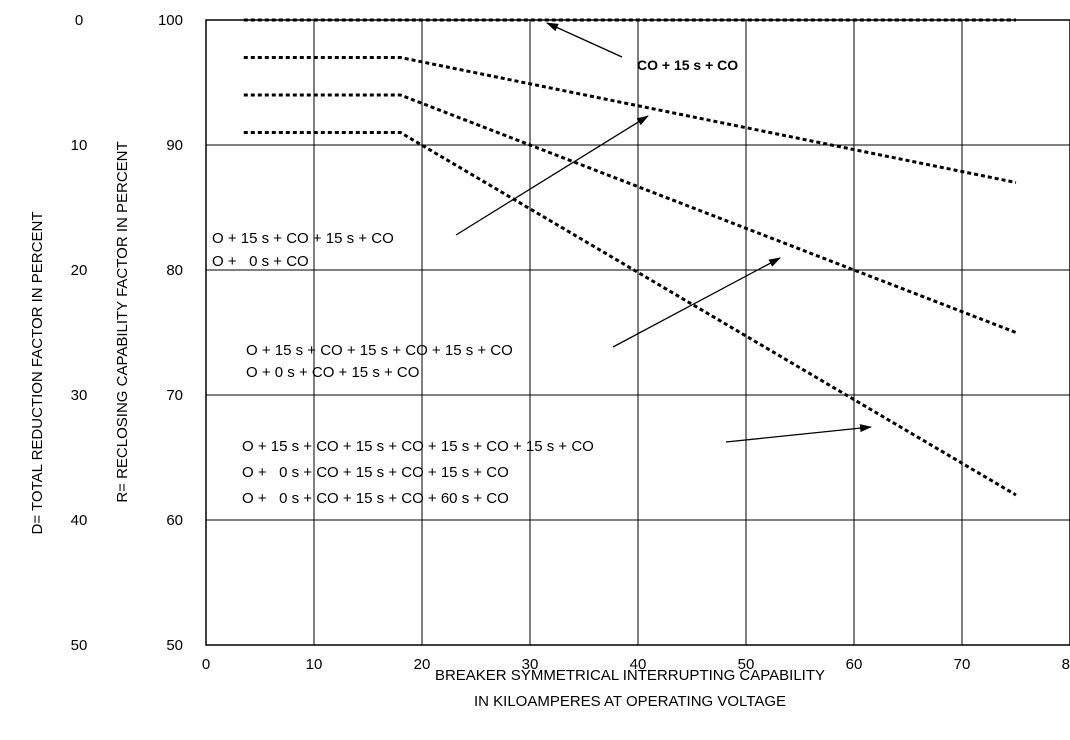  I want to click on annotation-3-arrow, so click(696, 302).